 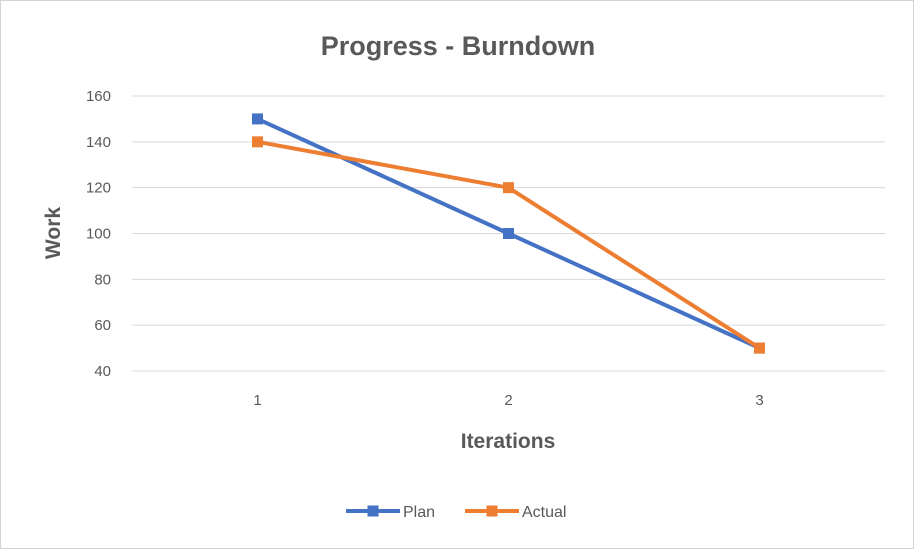 I want to click on x-axis-ticks: 1 2 3, so click(x=508, y=400).